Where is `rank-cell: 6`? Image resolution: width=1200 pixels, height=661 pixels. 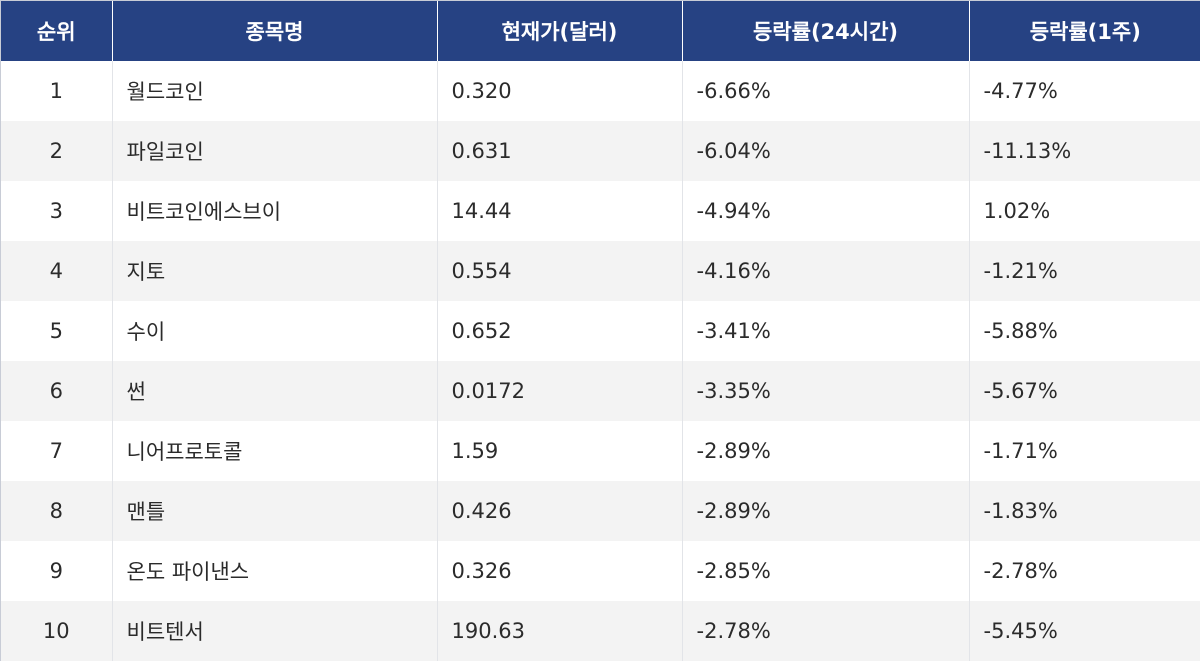 rank-cell: 6 is located at coordinates (57, 391).